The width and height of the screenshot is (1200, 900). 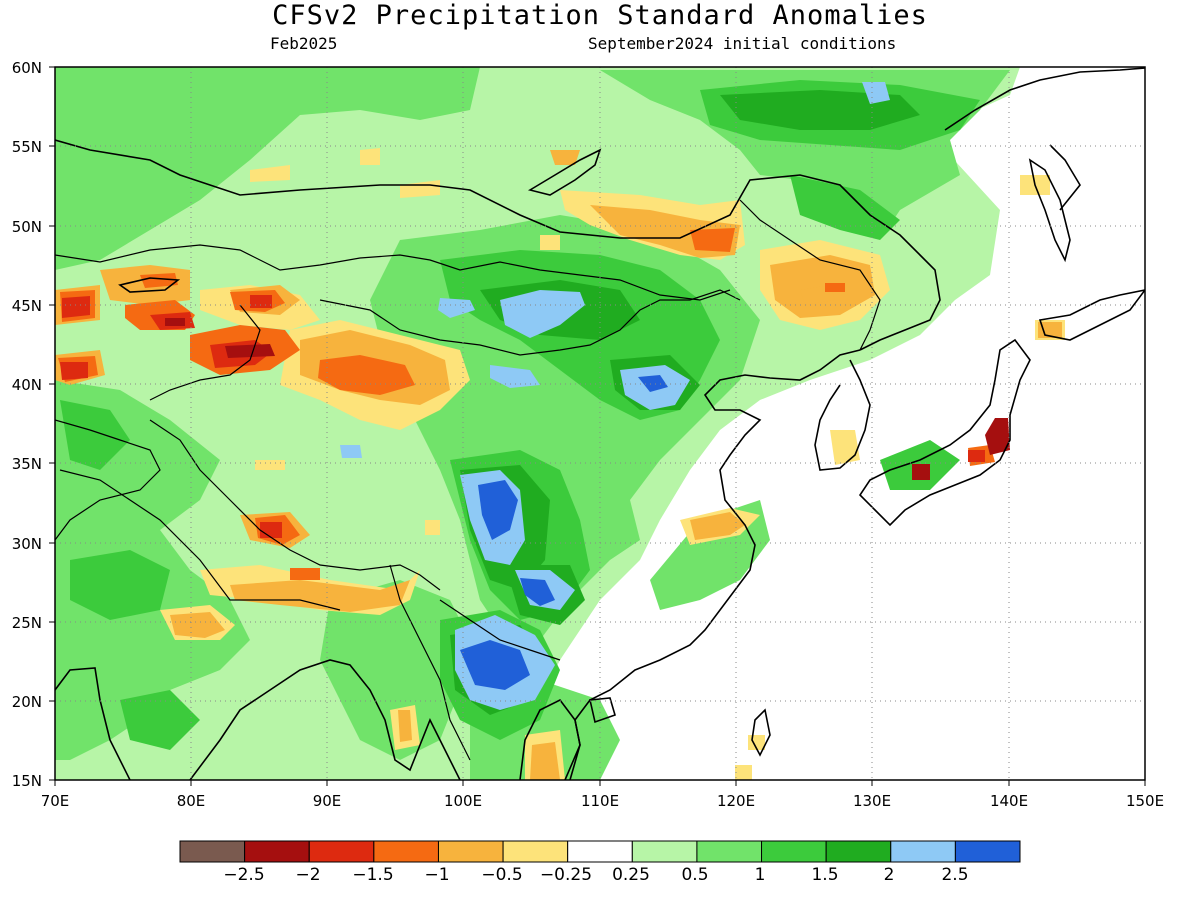 I want to click on coast-india, so click(x=93, y=723).